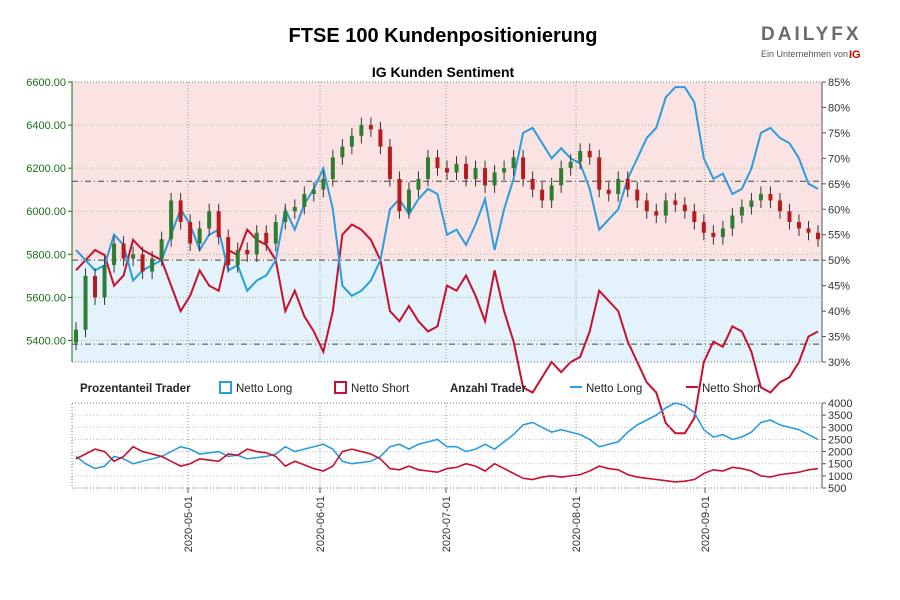 The width and height of the screenshot is (900, 600). I want to click on legend-pct-long-swatch, so click(225, 387).